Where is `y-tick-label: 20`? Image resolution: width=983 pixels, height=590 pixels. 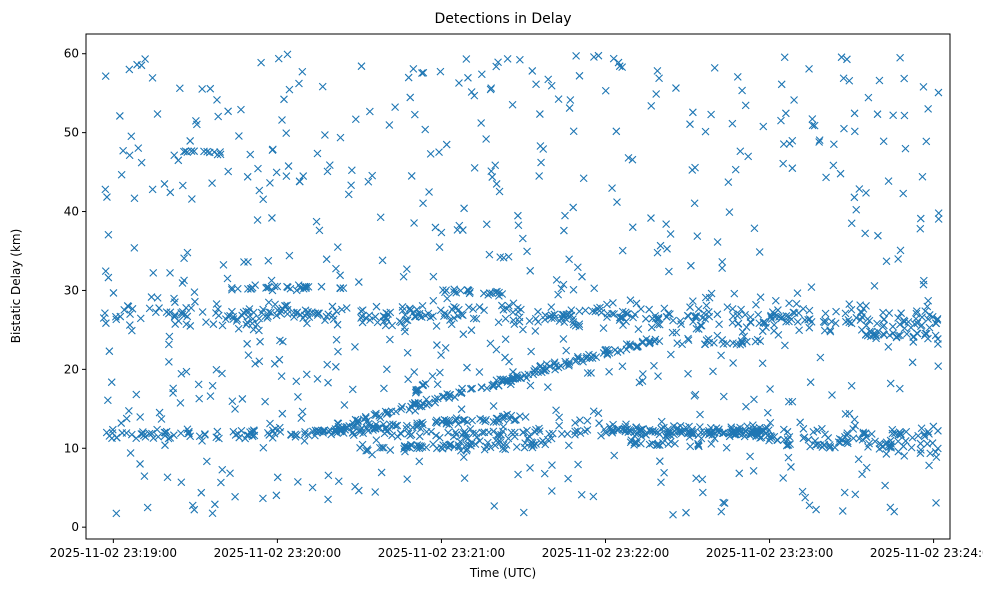 y-tick-label: 20 is located at coordinates (71, 369).